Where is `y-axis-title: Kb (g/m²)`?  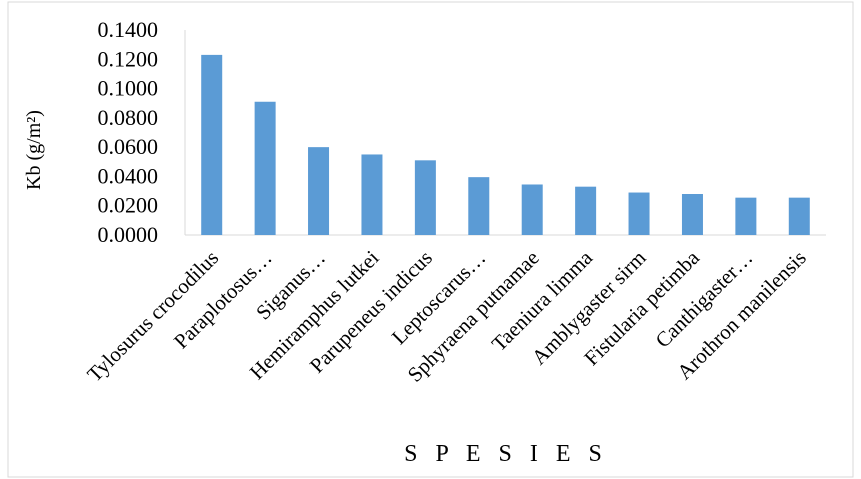 y-axis-title: Kb (g/m²) is located at coordinates (34, 150).